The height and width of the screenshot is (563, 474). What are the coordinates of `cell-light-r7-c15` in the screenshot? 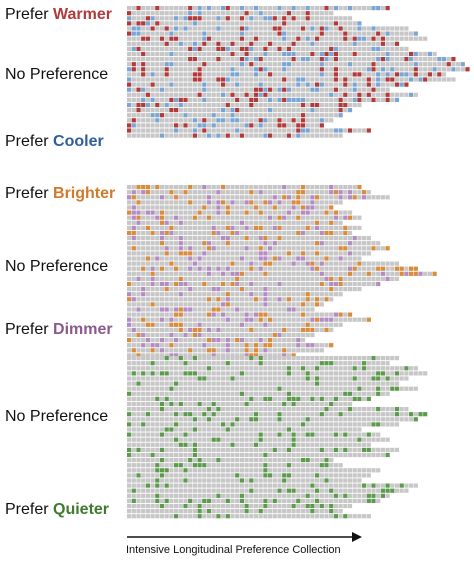 It's located at (199, 222).